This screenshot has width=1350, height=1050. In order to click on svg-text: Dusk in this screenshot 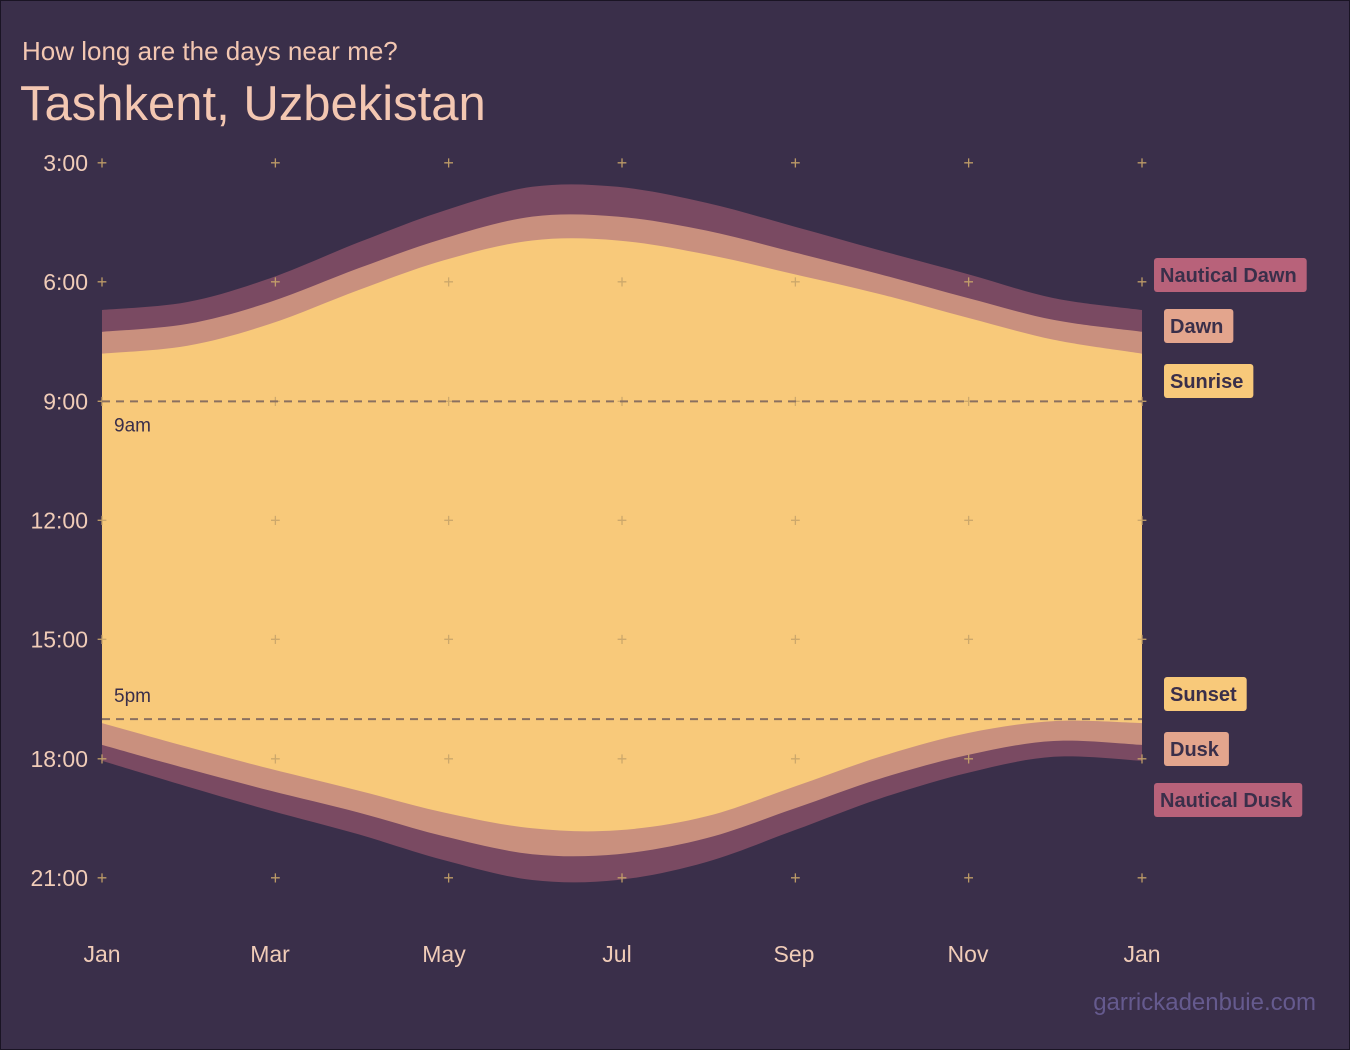, I will do `click(1195, 750)`.